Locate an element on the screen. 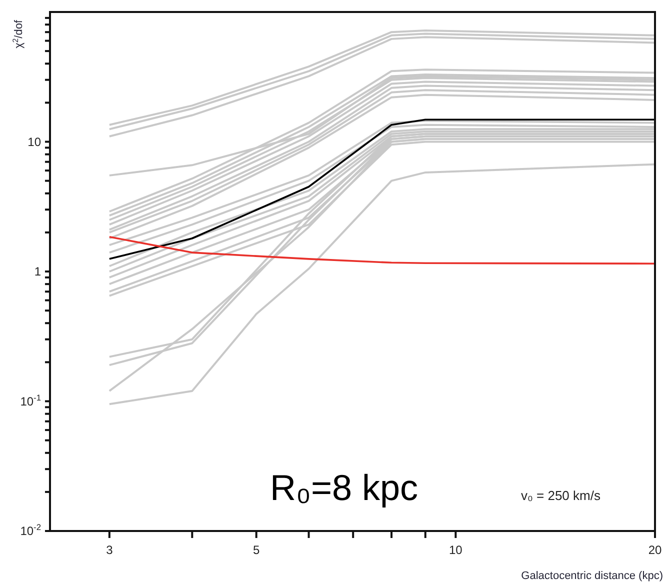  y-tick-label: 10 is located at coordinates (35, 141).